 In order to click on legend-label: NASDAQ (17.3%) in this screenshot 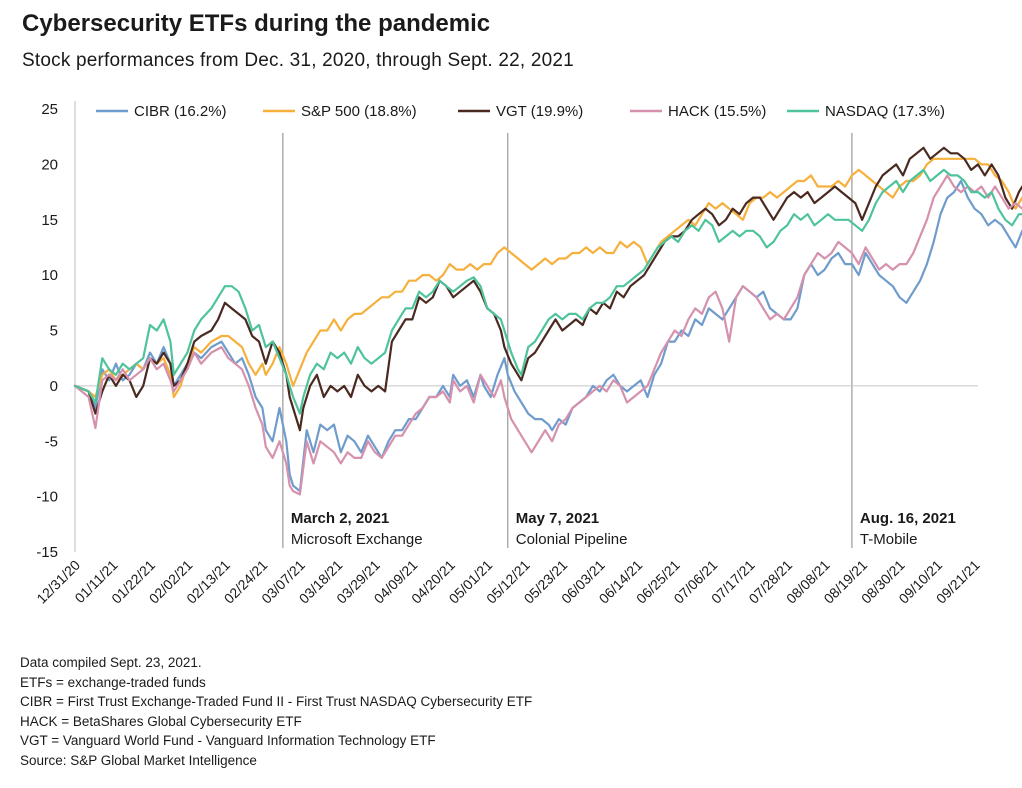, I will do `click(885, 111)`.